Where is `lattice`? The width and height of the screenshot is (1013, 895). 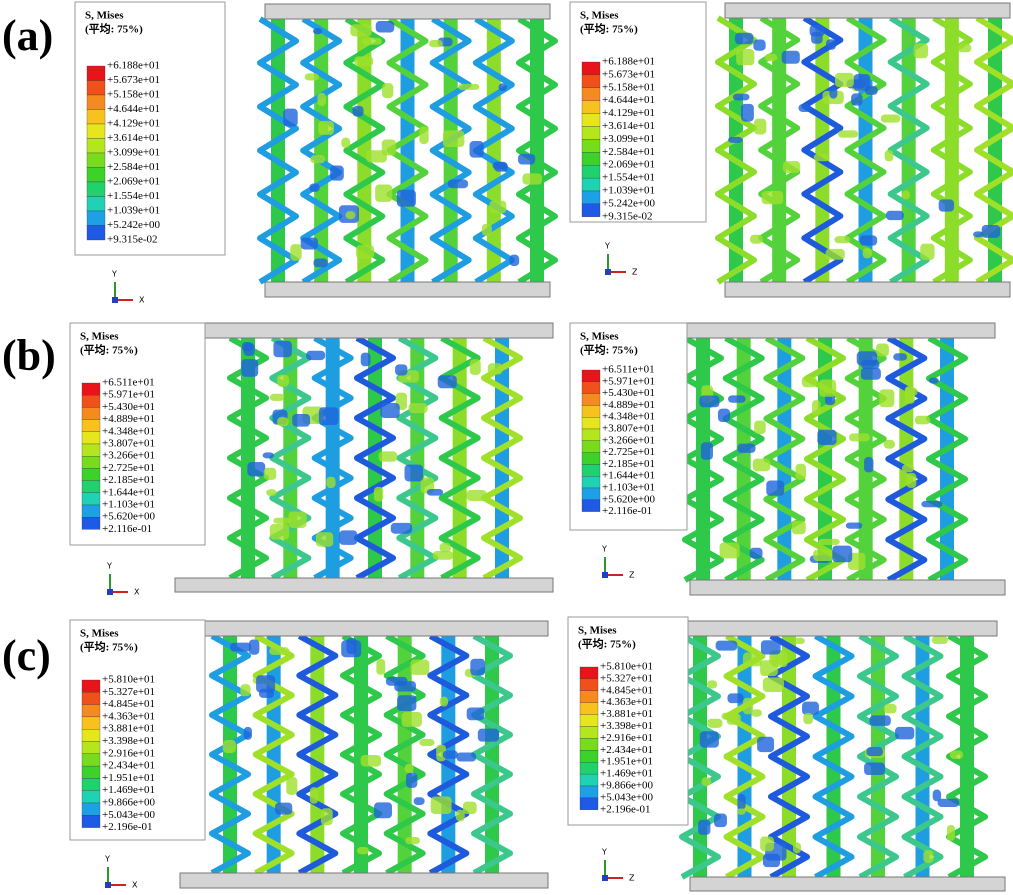 lattice is located at coordinates (407, 150).